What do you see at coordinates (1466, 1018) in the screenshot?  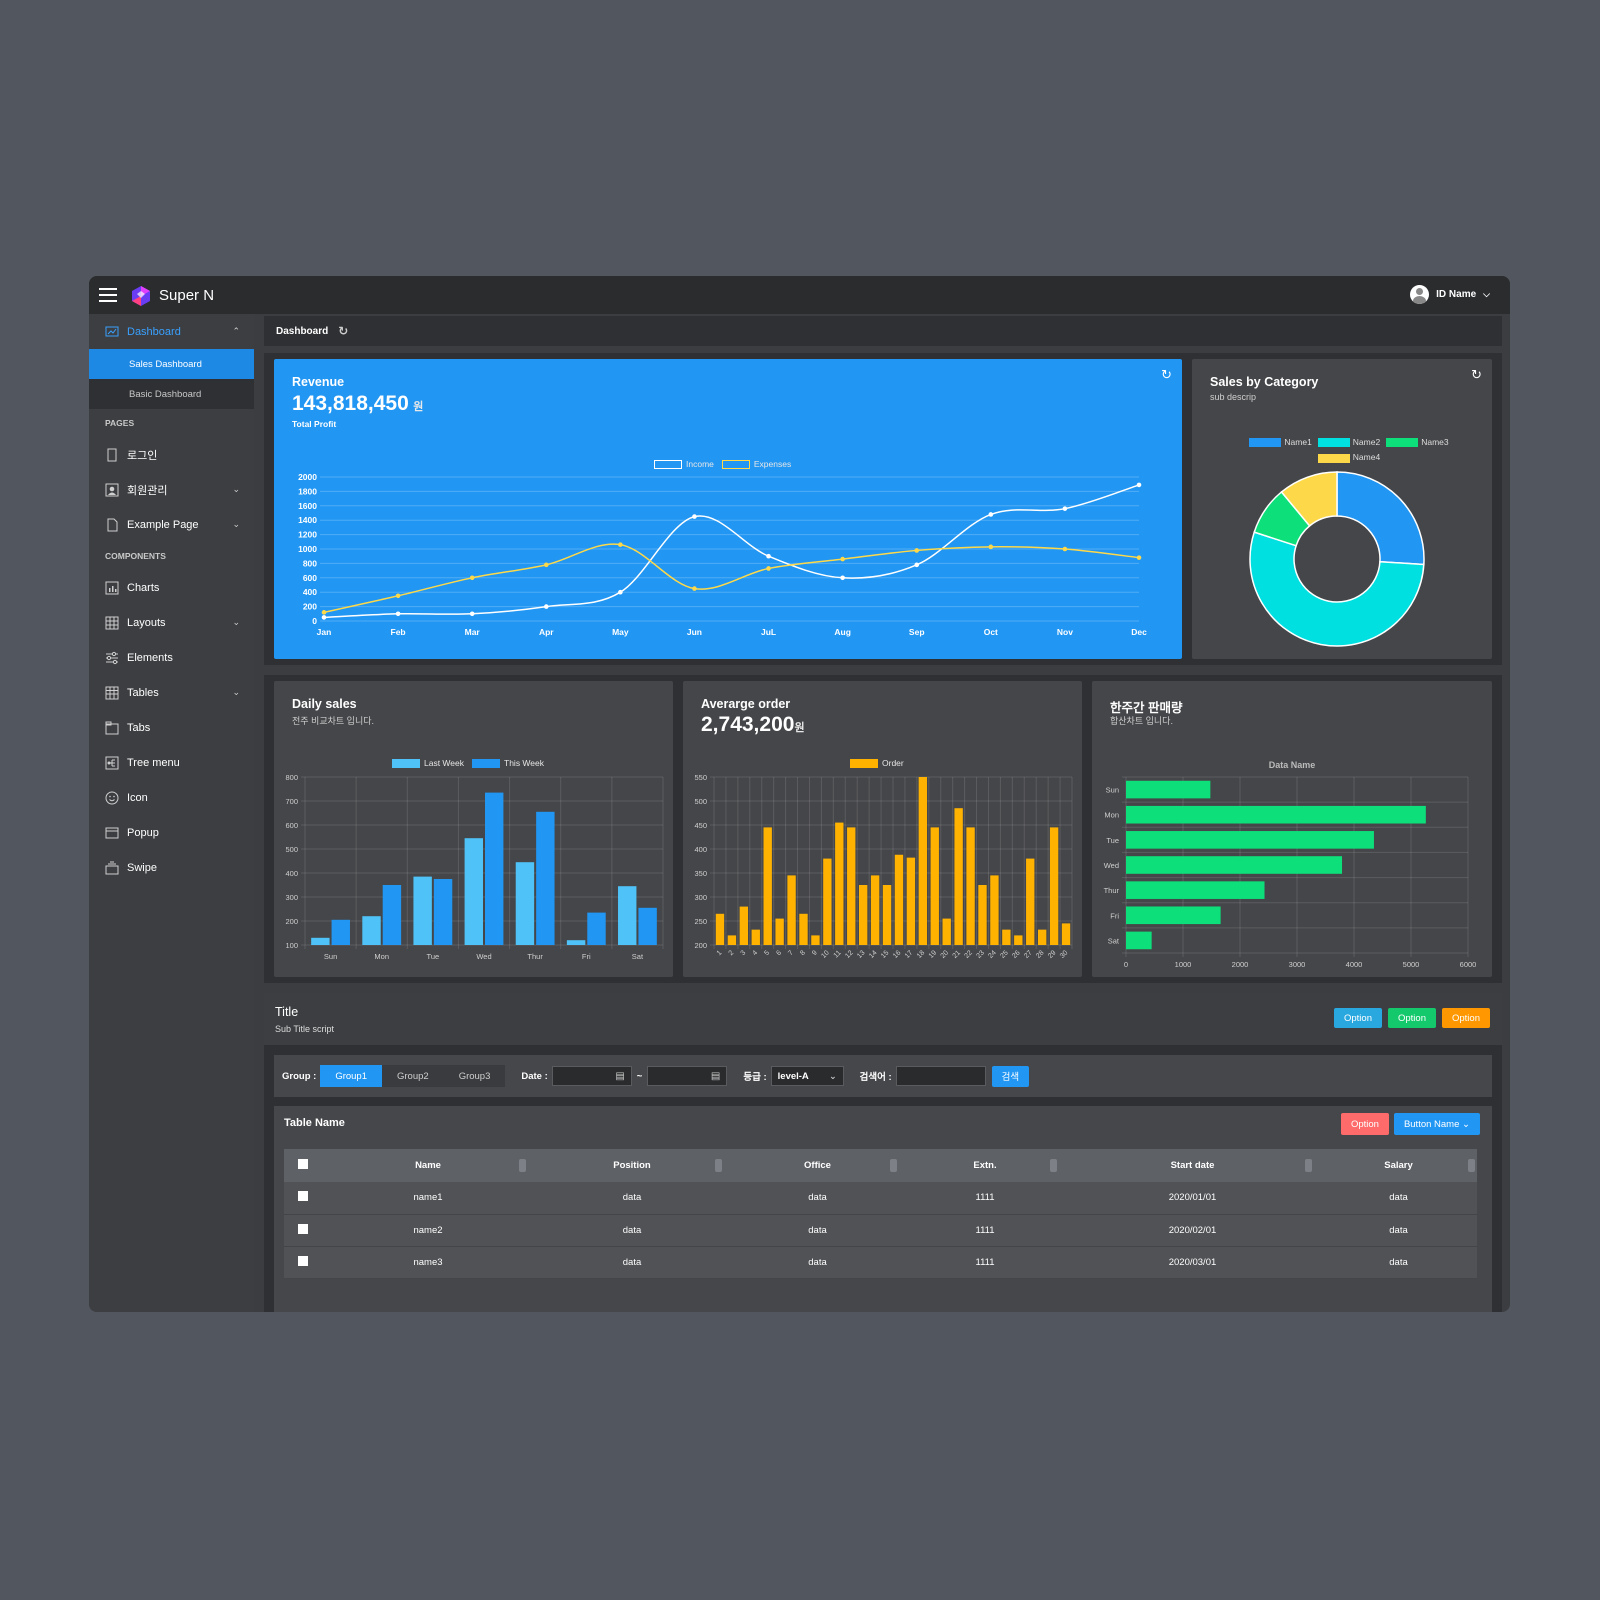 I see `option-button-orange: Option` at bounding box center [1466, 1018].